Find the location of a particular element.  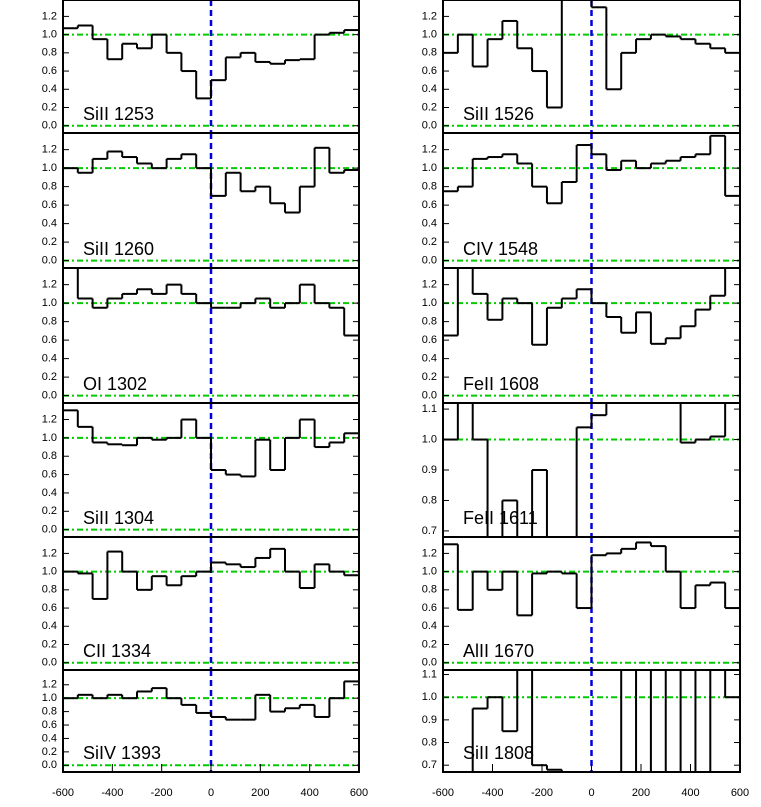

line-label: CIV 1548 is located at coordinates (500, 249).